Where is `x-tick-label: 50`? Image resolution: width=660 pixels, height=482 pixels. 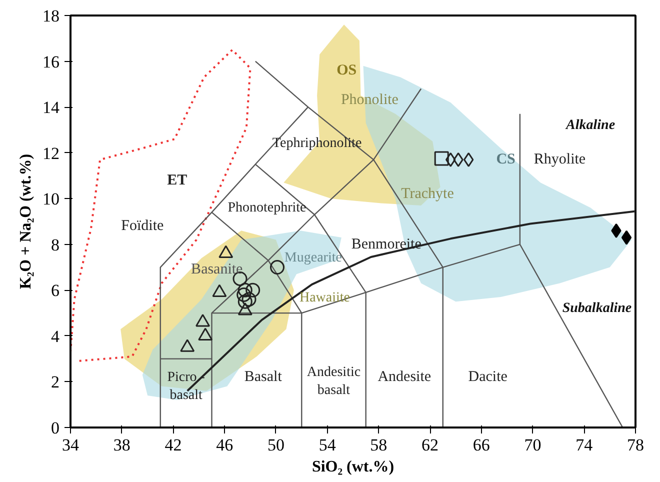 x-tick-label: 50 is located at coordinates (275, 445).